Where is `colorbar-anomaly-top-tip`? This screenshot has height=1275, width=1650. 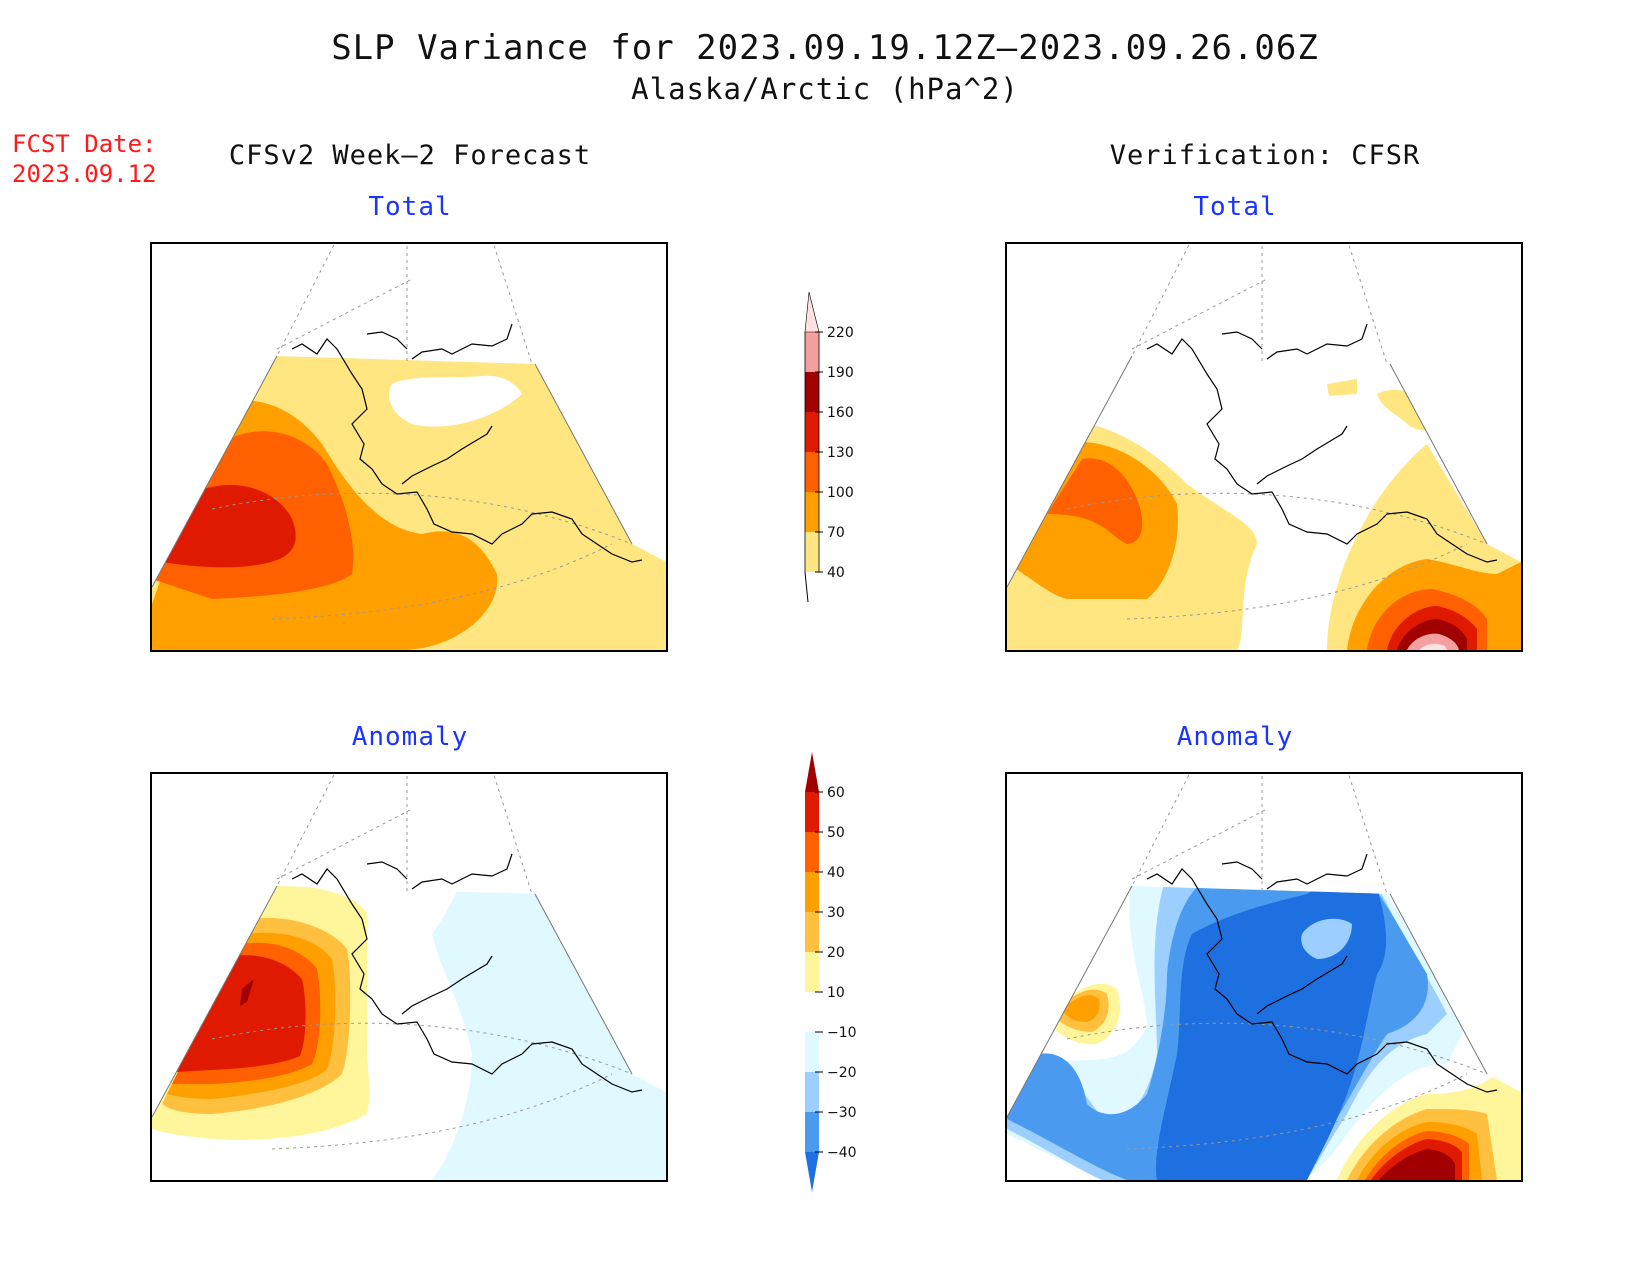 colorbar-anomaly-top-tip is located at coordinates (812, 772).